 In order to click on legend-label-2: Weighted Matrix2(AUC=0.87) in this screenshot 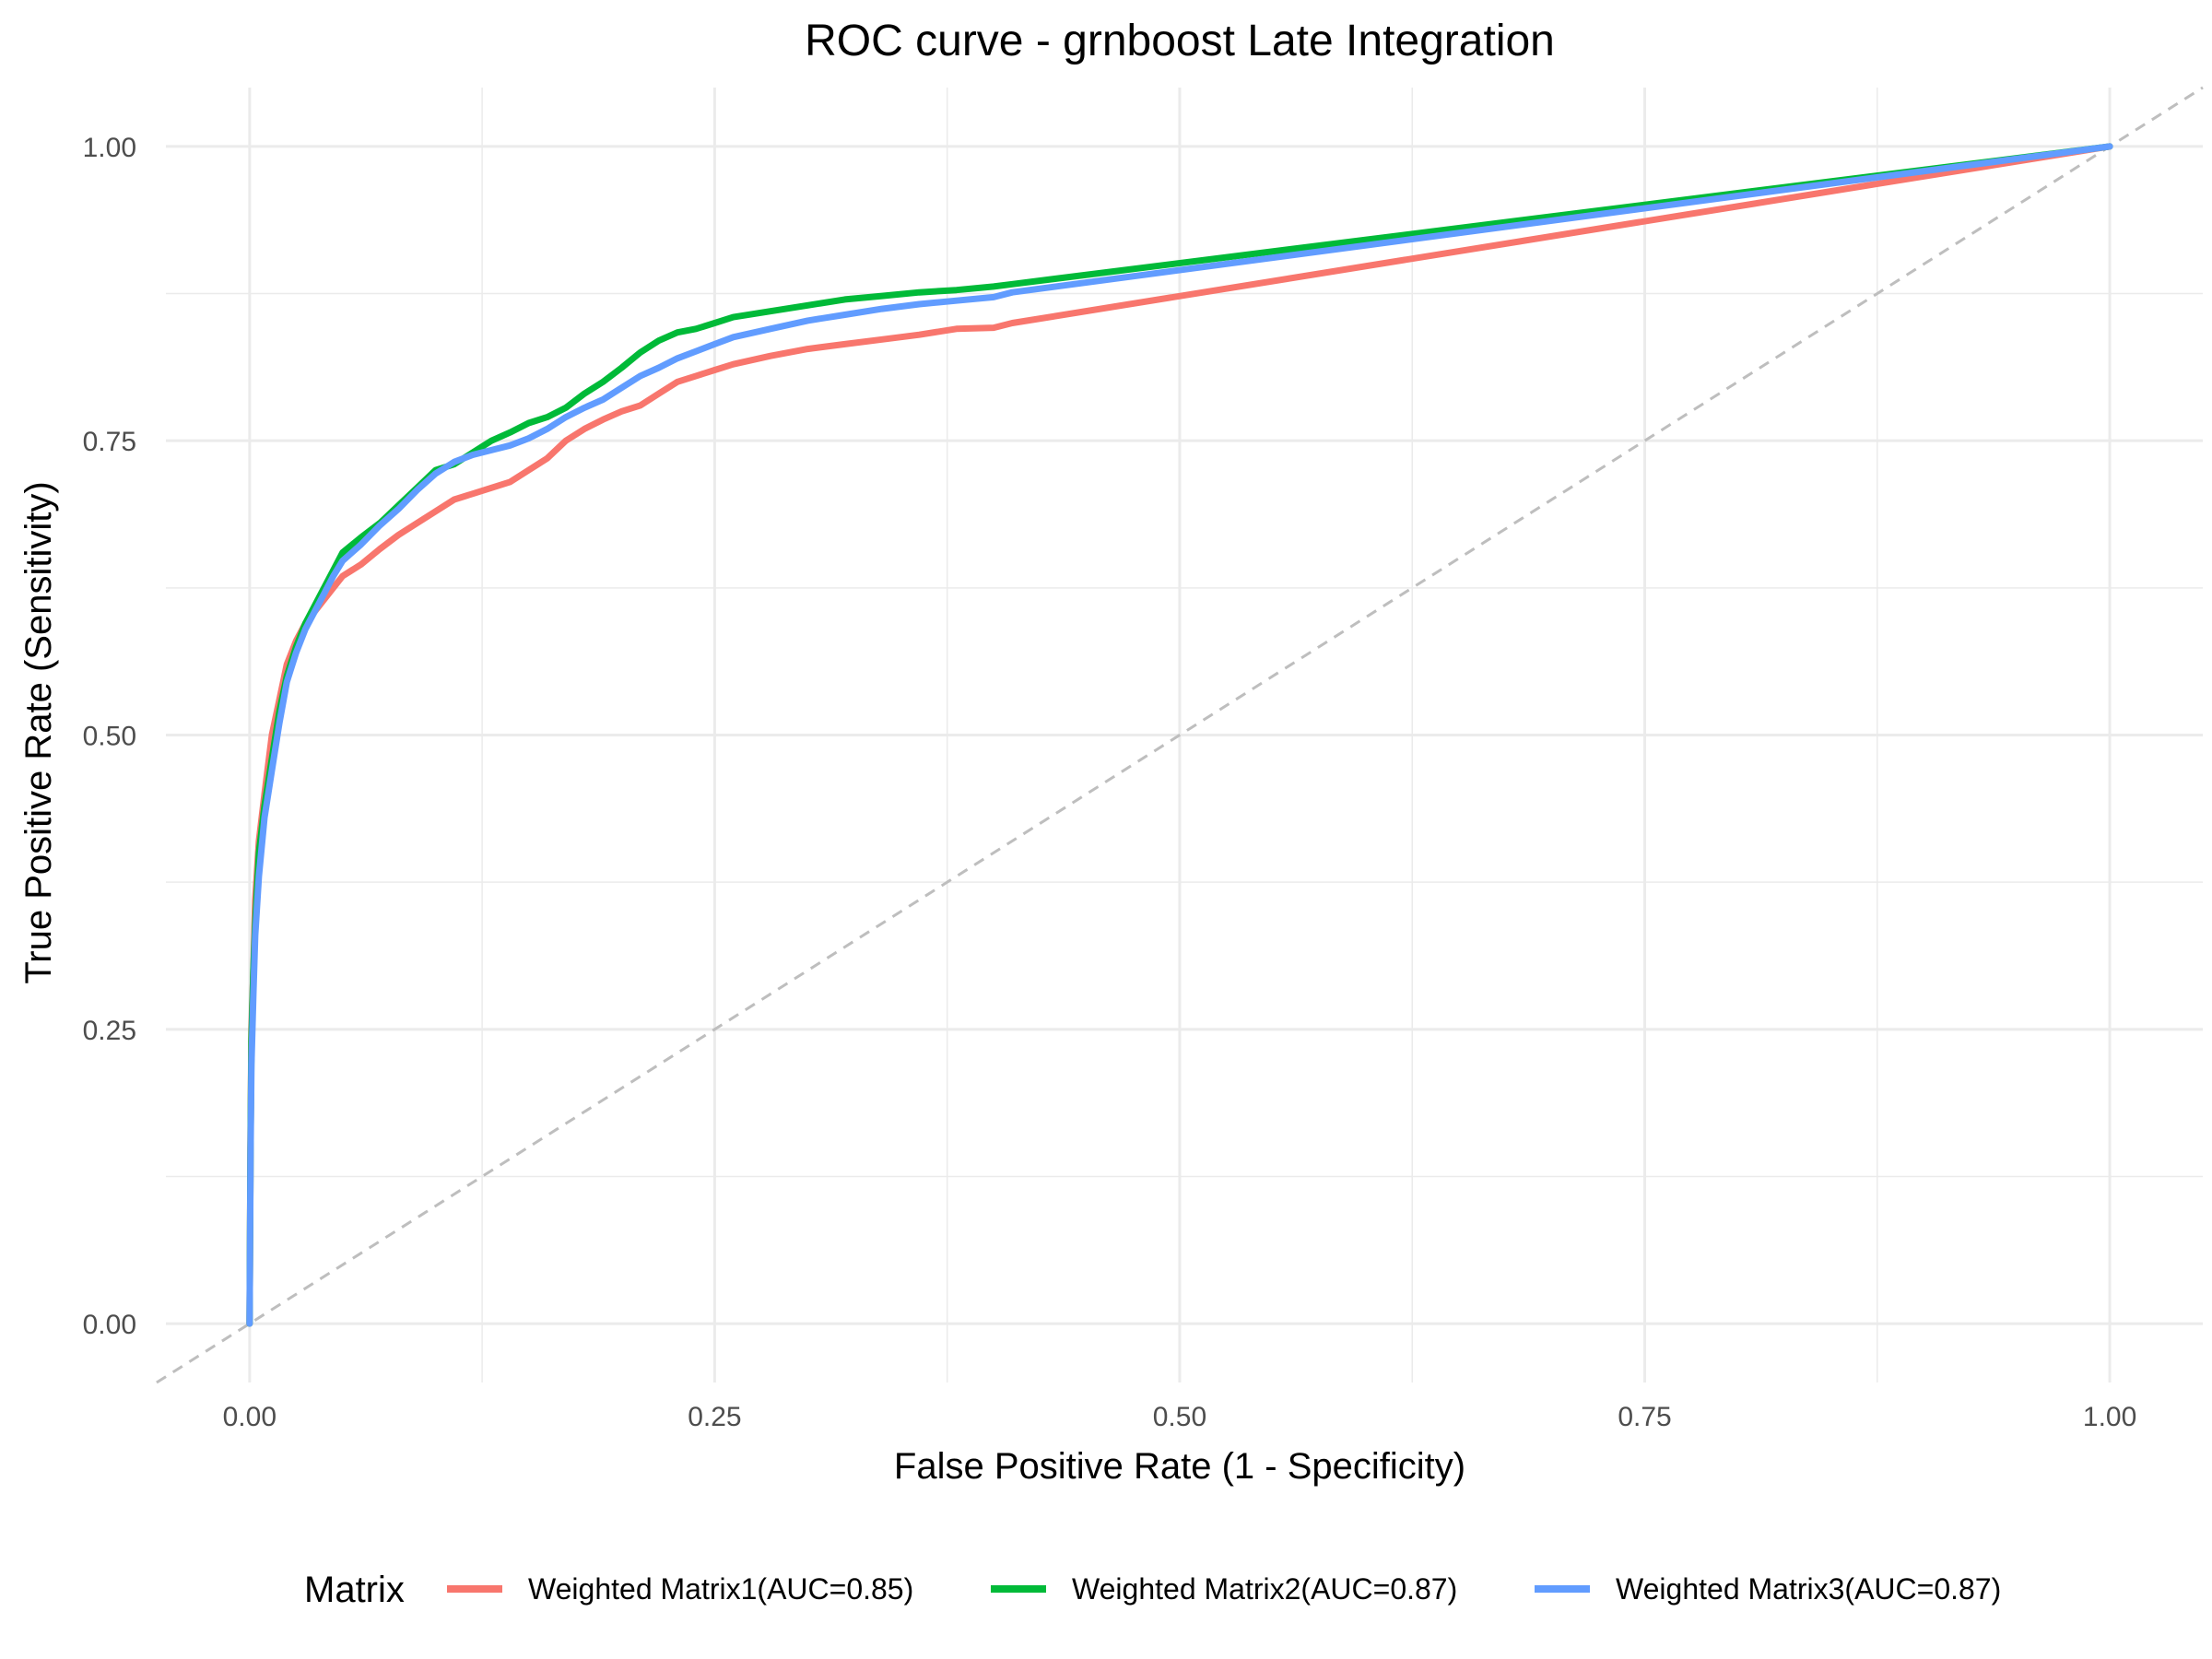, I will do `click(1264, 1589)`.